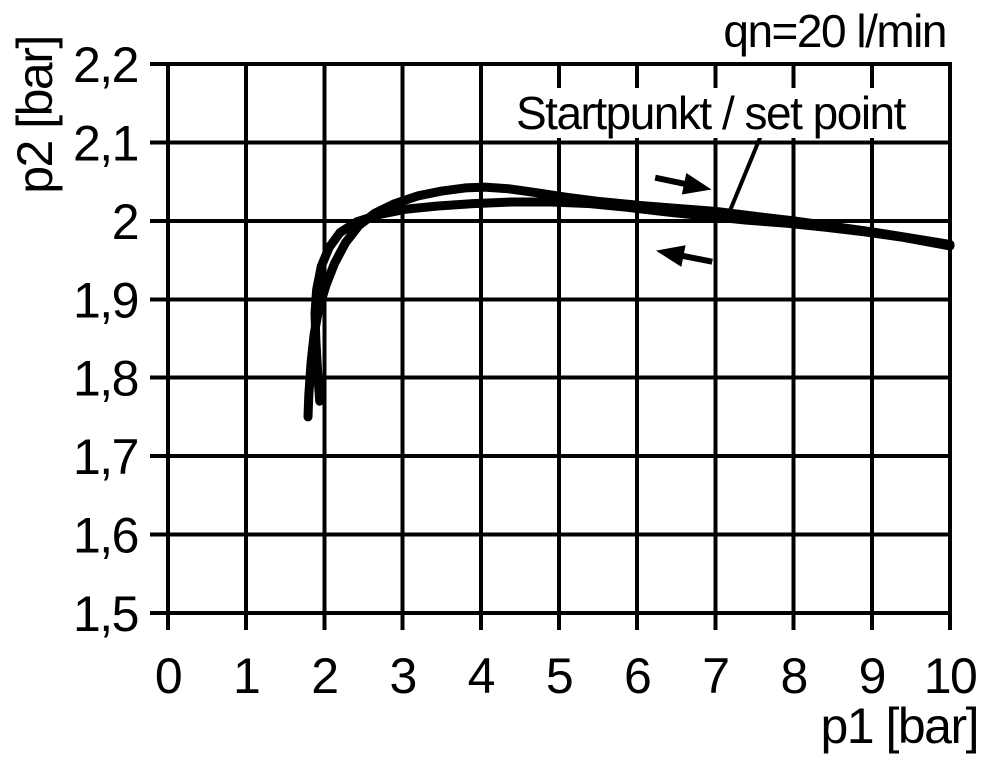  What do you see at coordinates (105, 536) in the screenshot?
I see `y-tick-label: 1,6` at bounding box center [105, 536].